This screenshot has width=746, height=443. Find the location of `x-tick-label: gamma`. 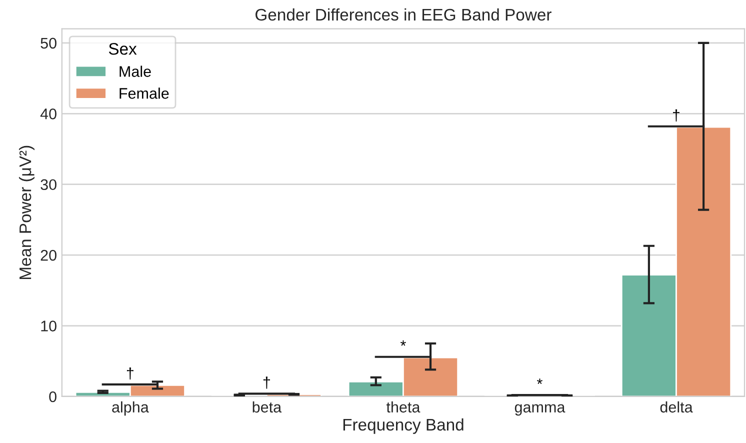

x-tick-label: gamma is located at coordinates (540, 410).